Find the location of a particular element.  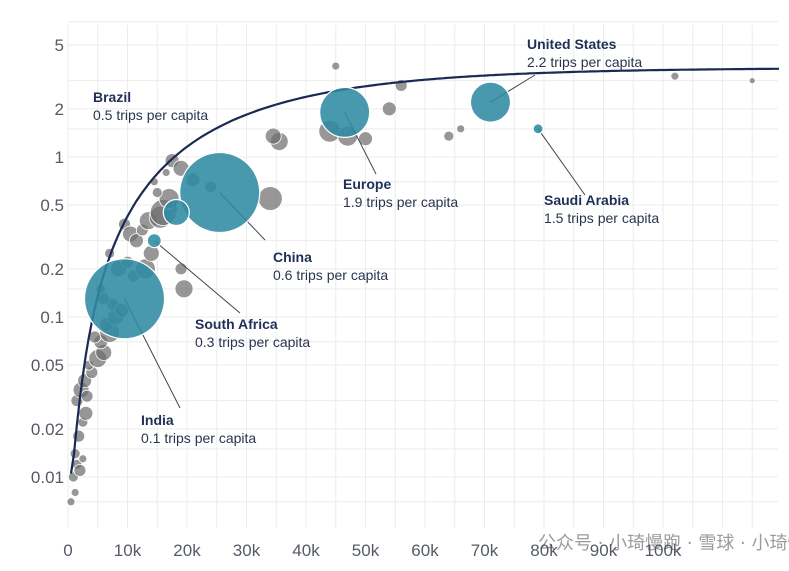

x-tick-label: 20k is located at coordinates (187, 550).